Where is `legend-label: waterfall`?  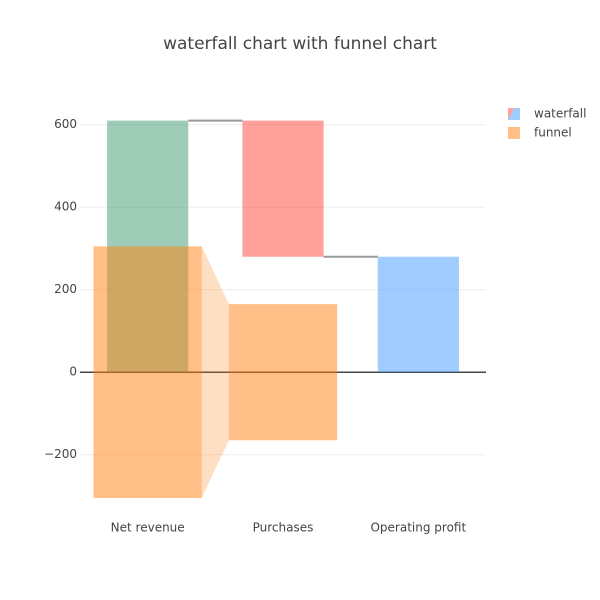 legend-label: waterfall is located at coordinates (560, 114).